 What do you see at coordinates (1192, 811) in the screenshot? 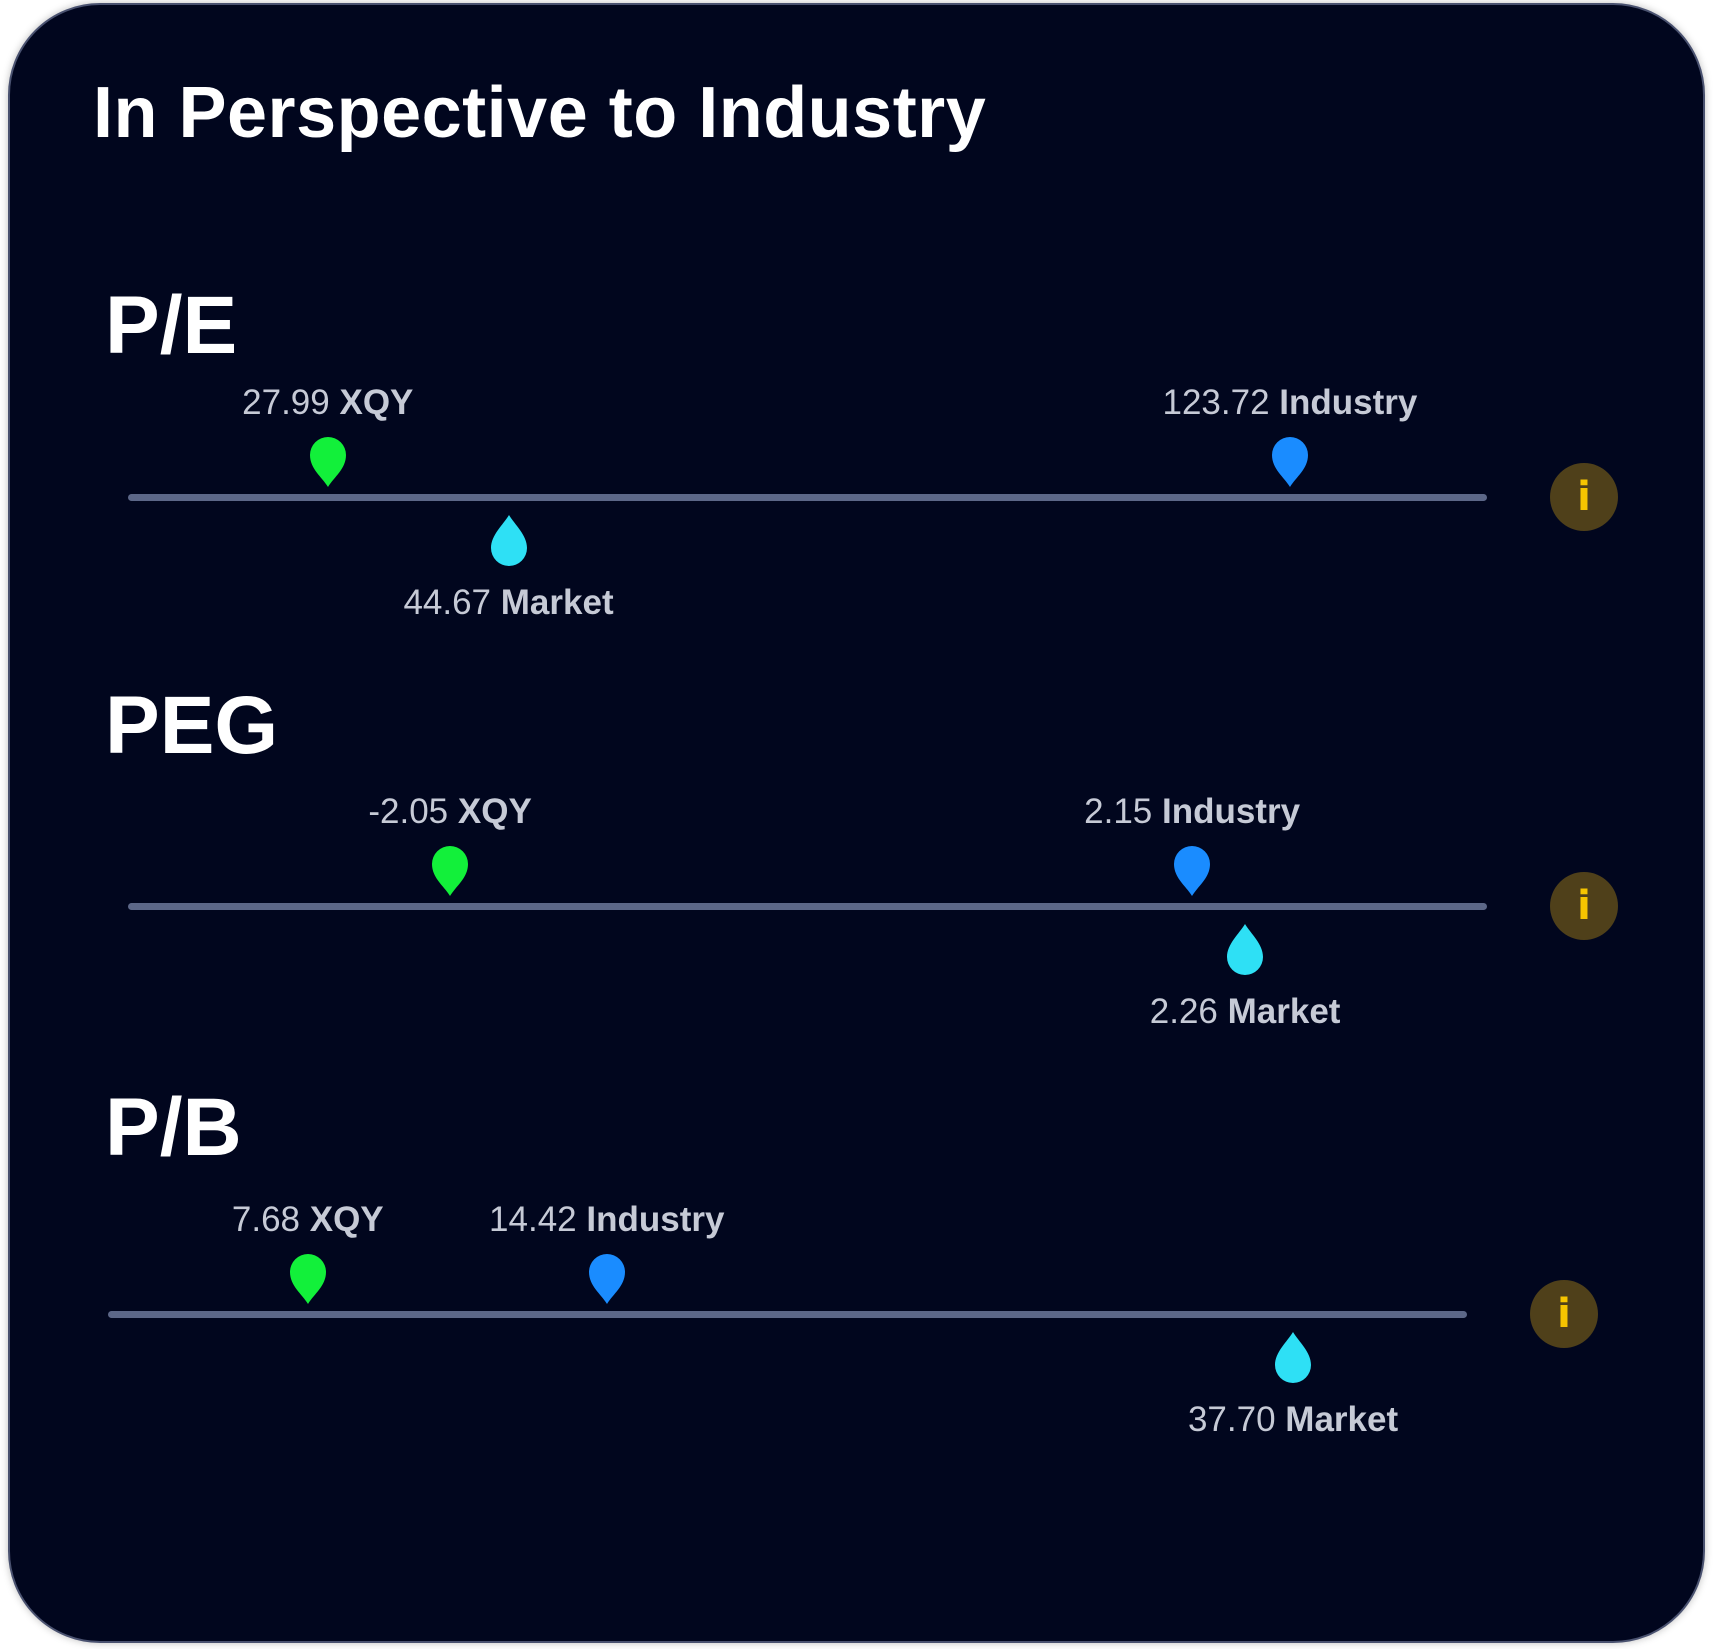
I see `industry-marker-label: 2.15 Industry` at bounding box center [1192, 811].